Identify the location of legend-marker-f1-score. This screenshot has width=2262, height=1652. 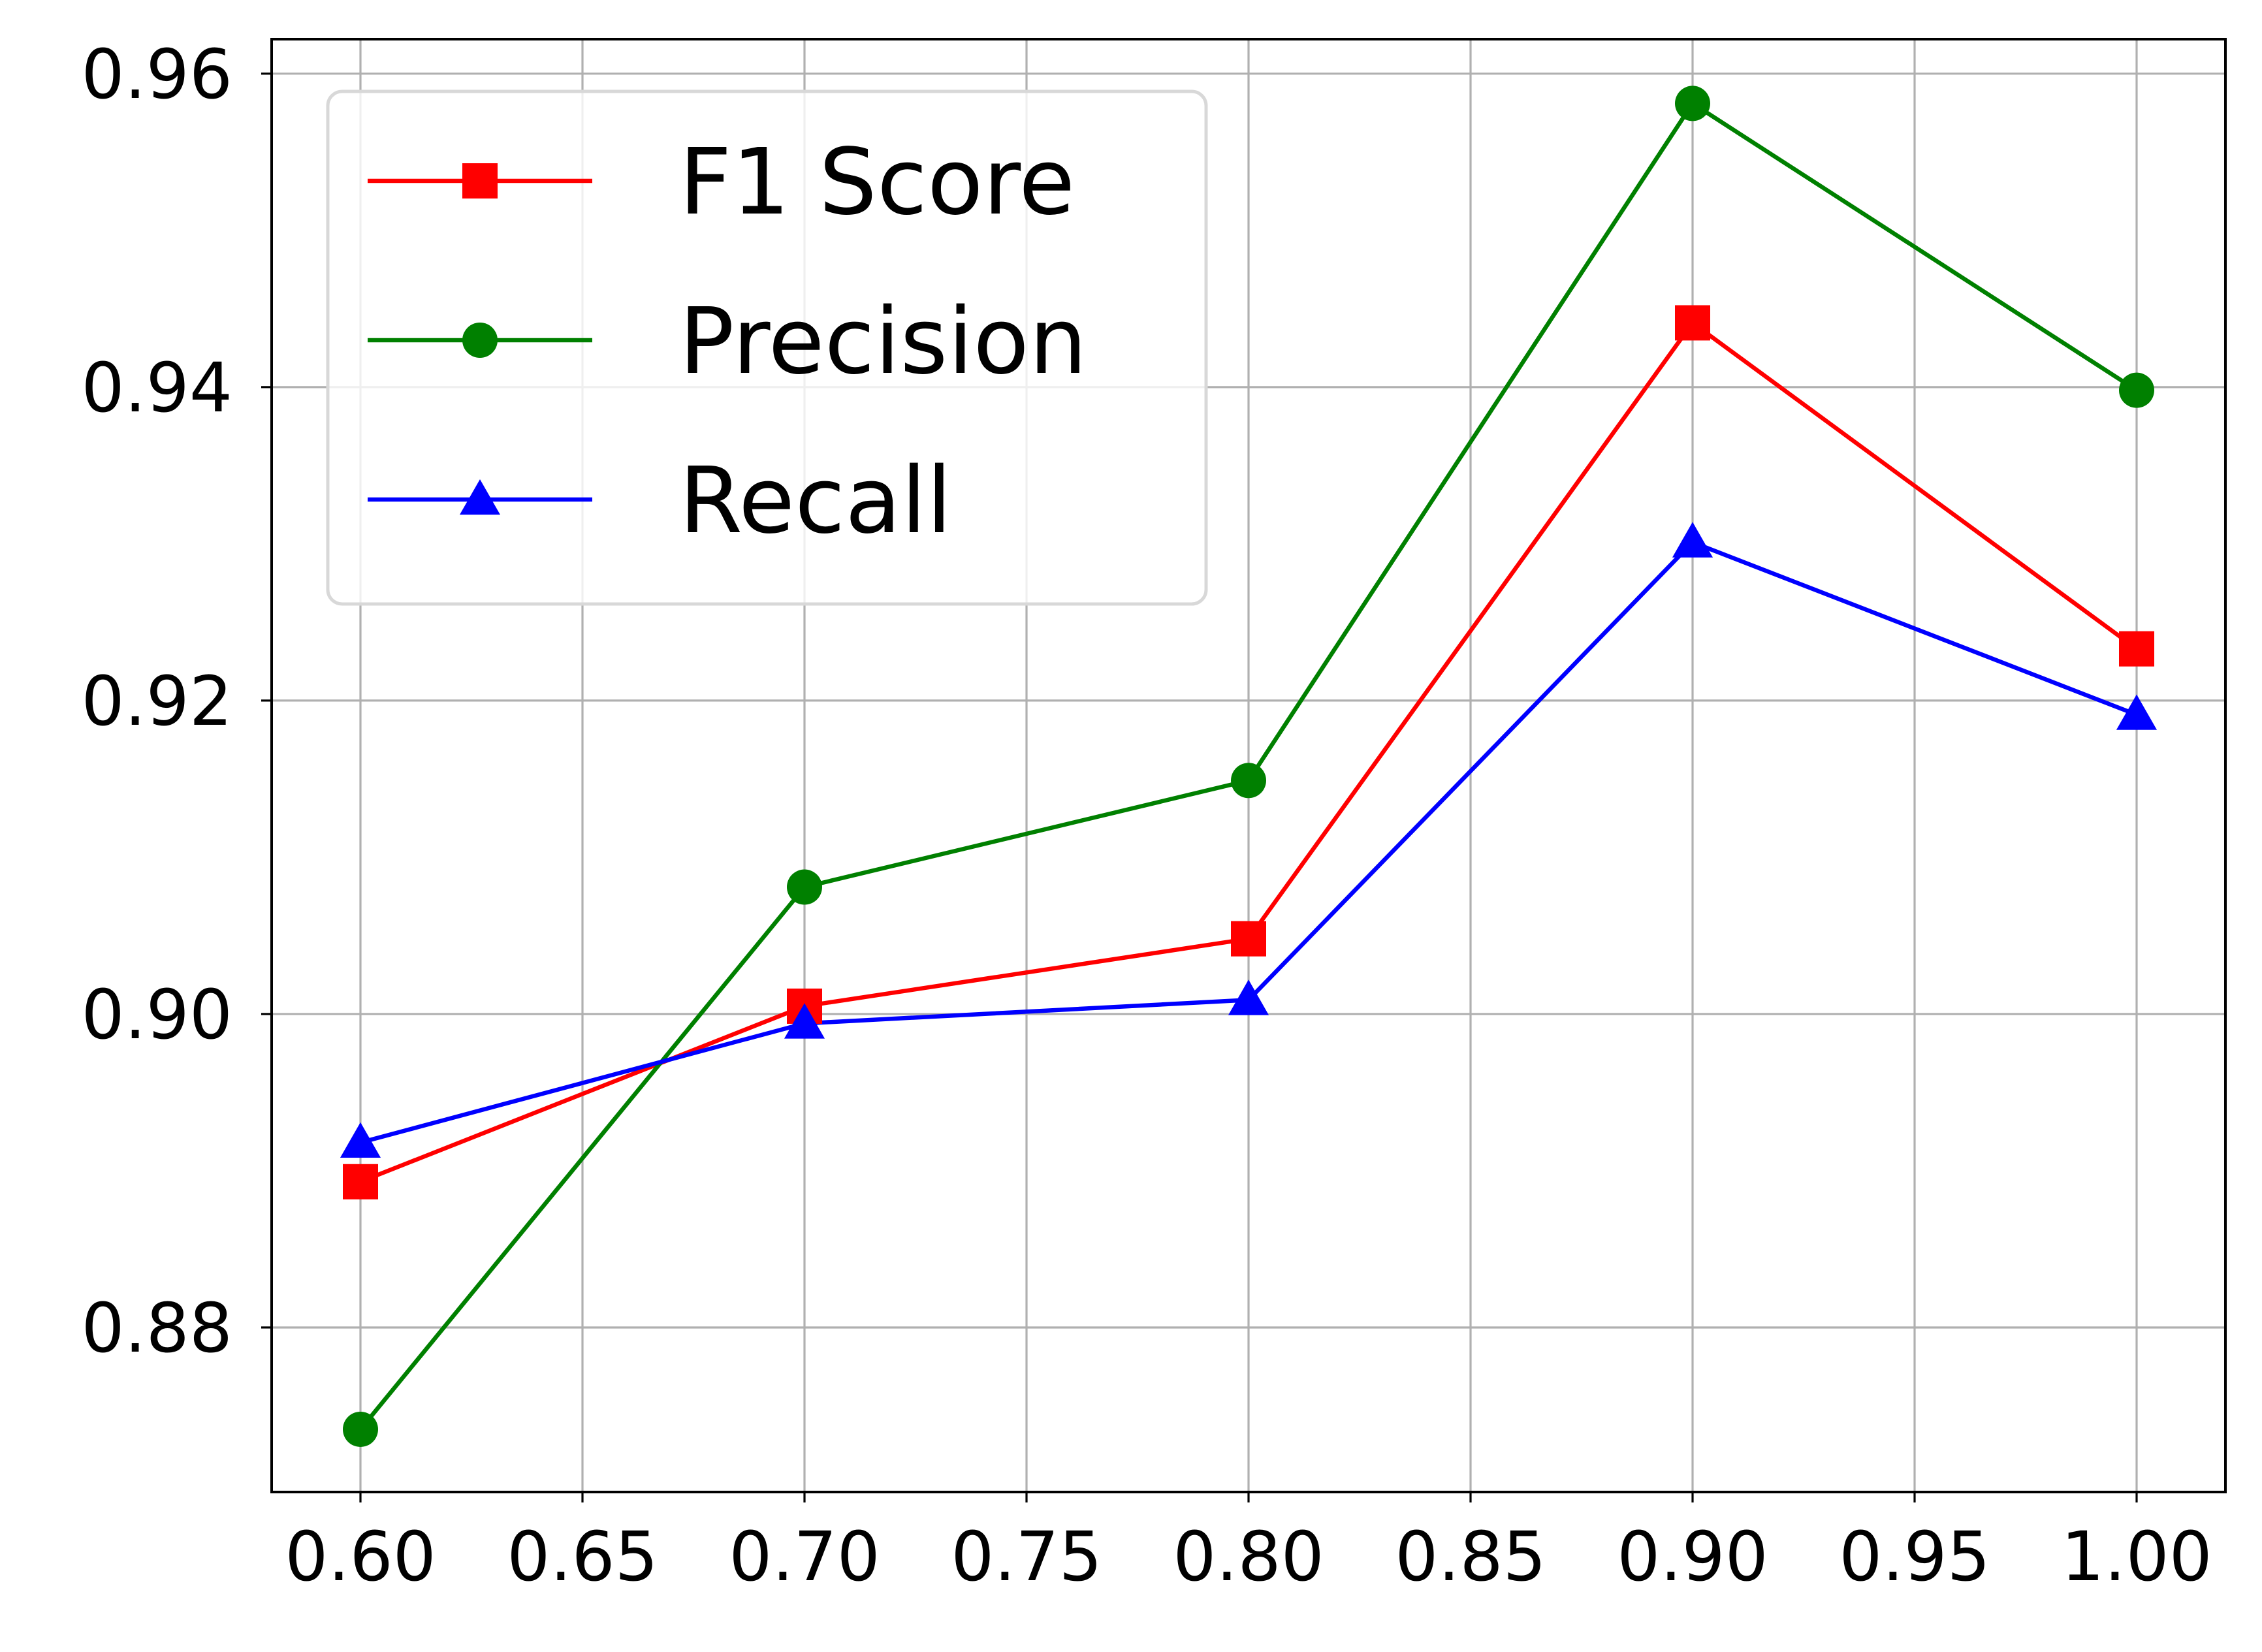
(480, 181).